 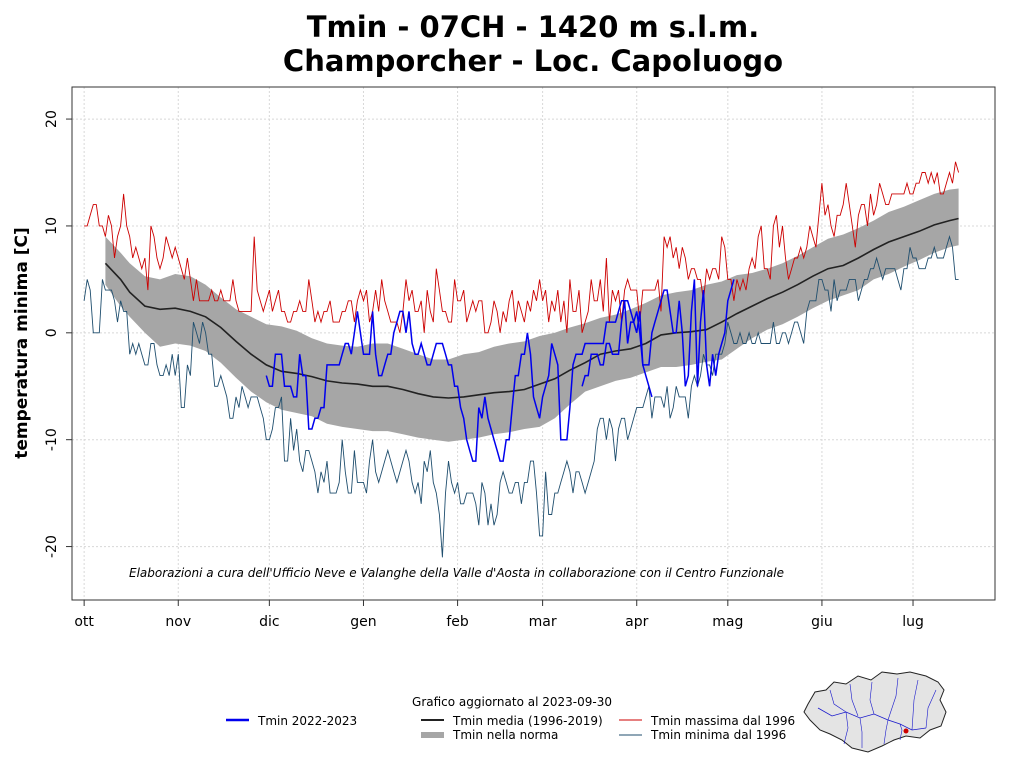 What do you see at coordinates (499, 615) in the screenshot?
I see `x-axis: ott nov dic gen feb mar apr mag giu lug` at bounding box center [499, 615].